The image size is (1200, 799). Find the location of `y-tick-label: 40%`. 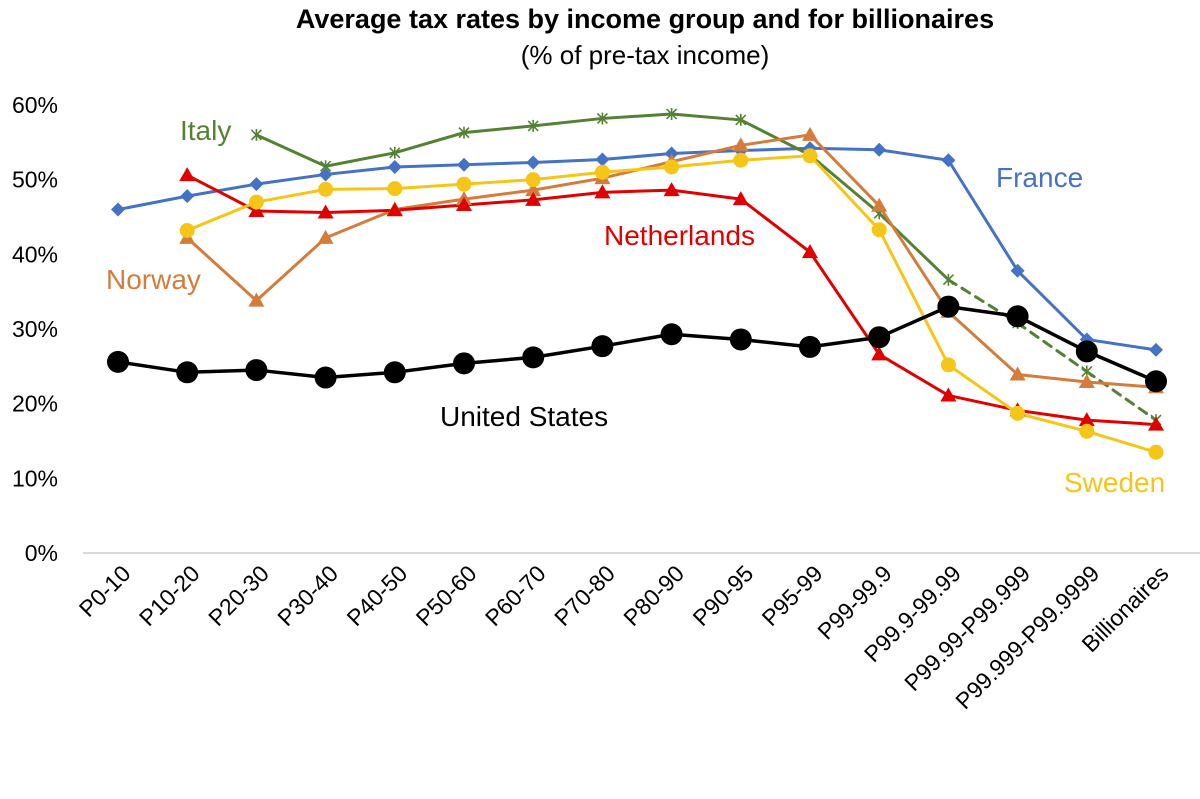

y-tick-label: 40% is located at coordinates (35, 254).